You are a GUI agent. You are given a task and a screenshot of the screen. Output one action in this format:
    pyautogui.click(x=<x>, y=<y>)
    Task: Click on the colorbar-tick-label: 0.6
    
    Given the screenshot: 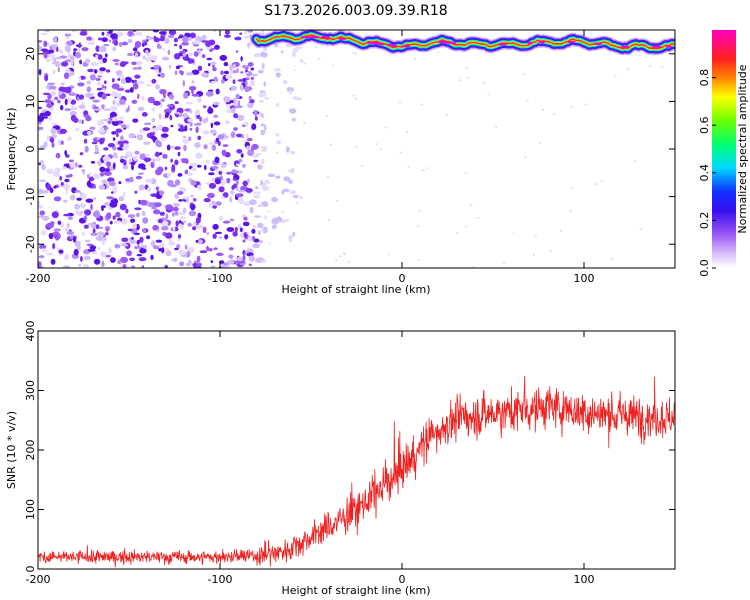 What is the action you would take?
    pyautogui.click(x=704, y=125)
    